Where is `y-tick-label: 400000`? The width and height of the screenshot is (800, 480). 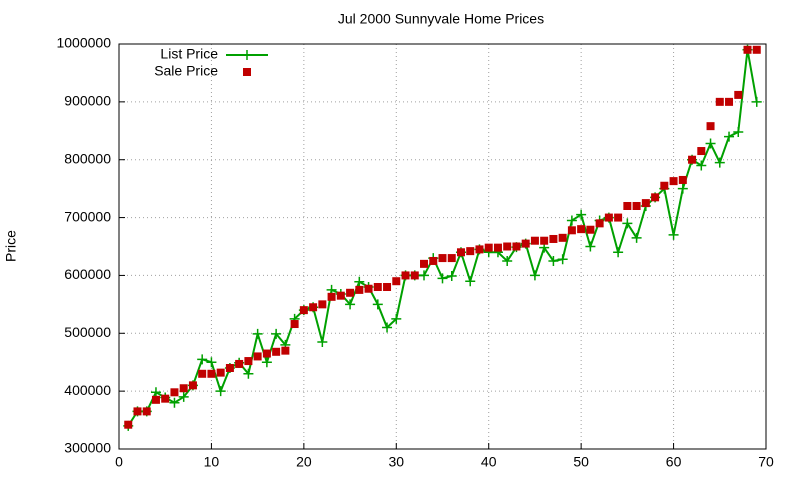 y-tick-label: 400000 is located at coordinates (87, 390).